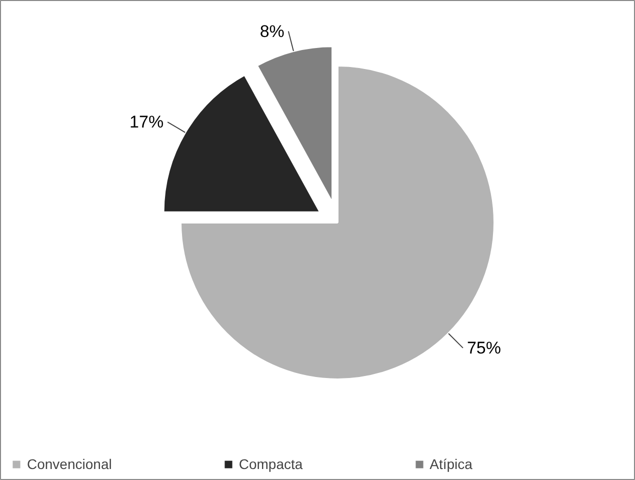 This screenshot has height=480, width=635. What do you see at coordinates (451, 464) in the screenshot?
I see `legend-label: Atípica` at bounding box center [451, 464].